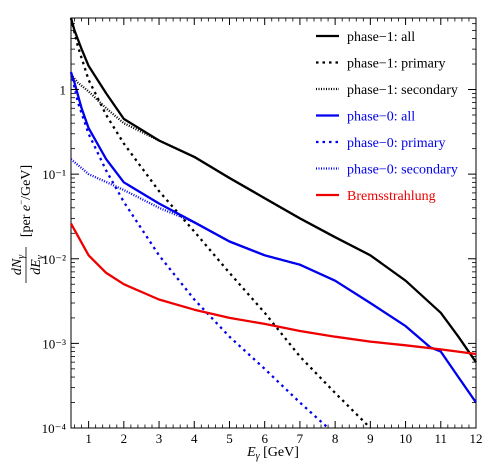 Image resolution: width=498 pixels, height=465 pixels. What do you see at coordinates (441, 438) in the screenshot?
I see `x-tick-label: 11` at bounding box center [441, 438].